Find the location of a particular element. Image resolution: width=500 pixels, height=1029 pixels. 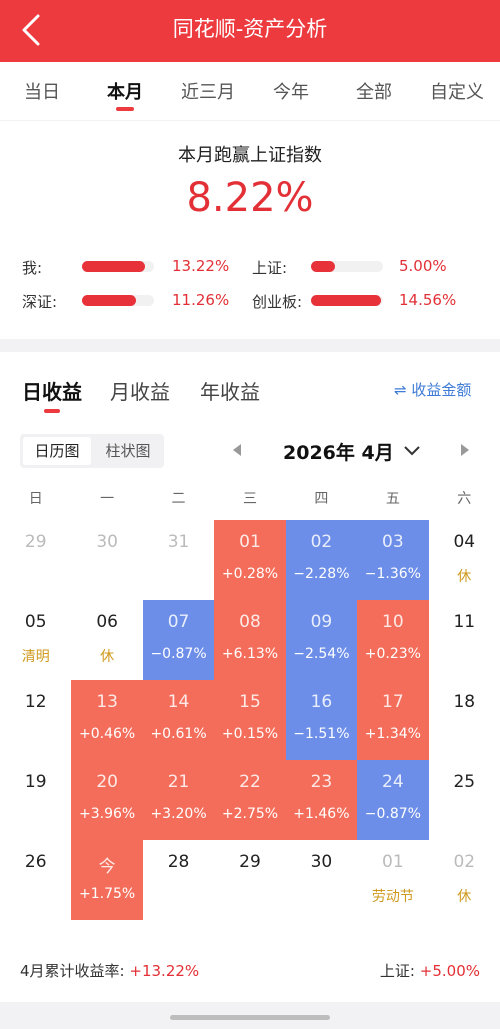

app-header: 同花顺-资产分析 is located at coordinates (250, 31).